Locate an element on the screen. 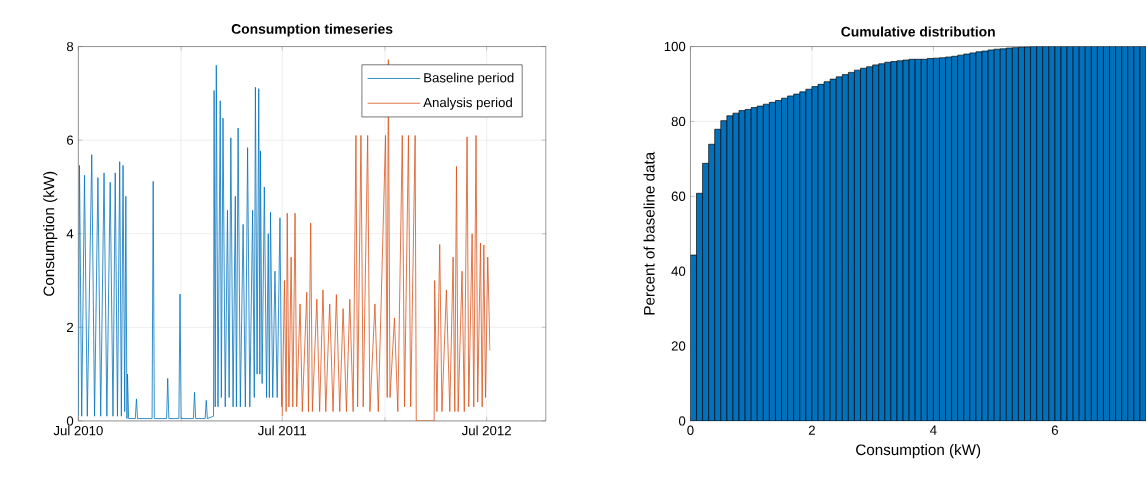  y-tick-label: 4 is located at coordinates (70, 234).